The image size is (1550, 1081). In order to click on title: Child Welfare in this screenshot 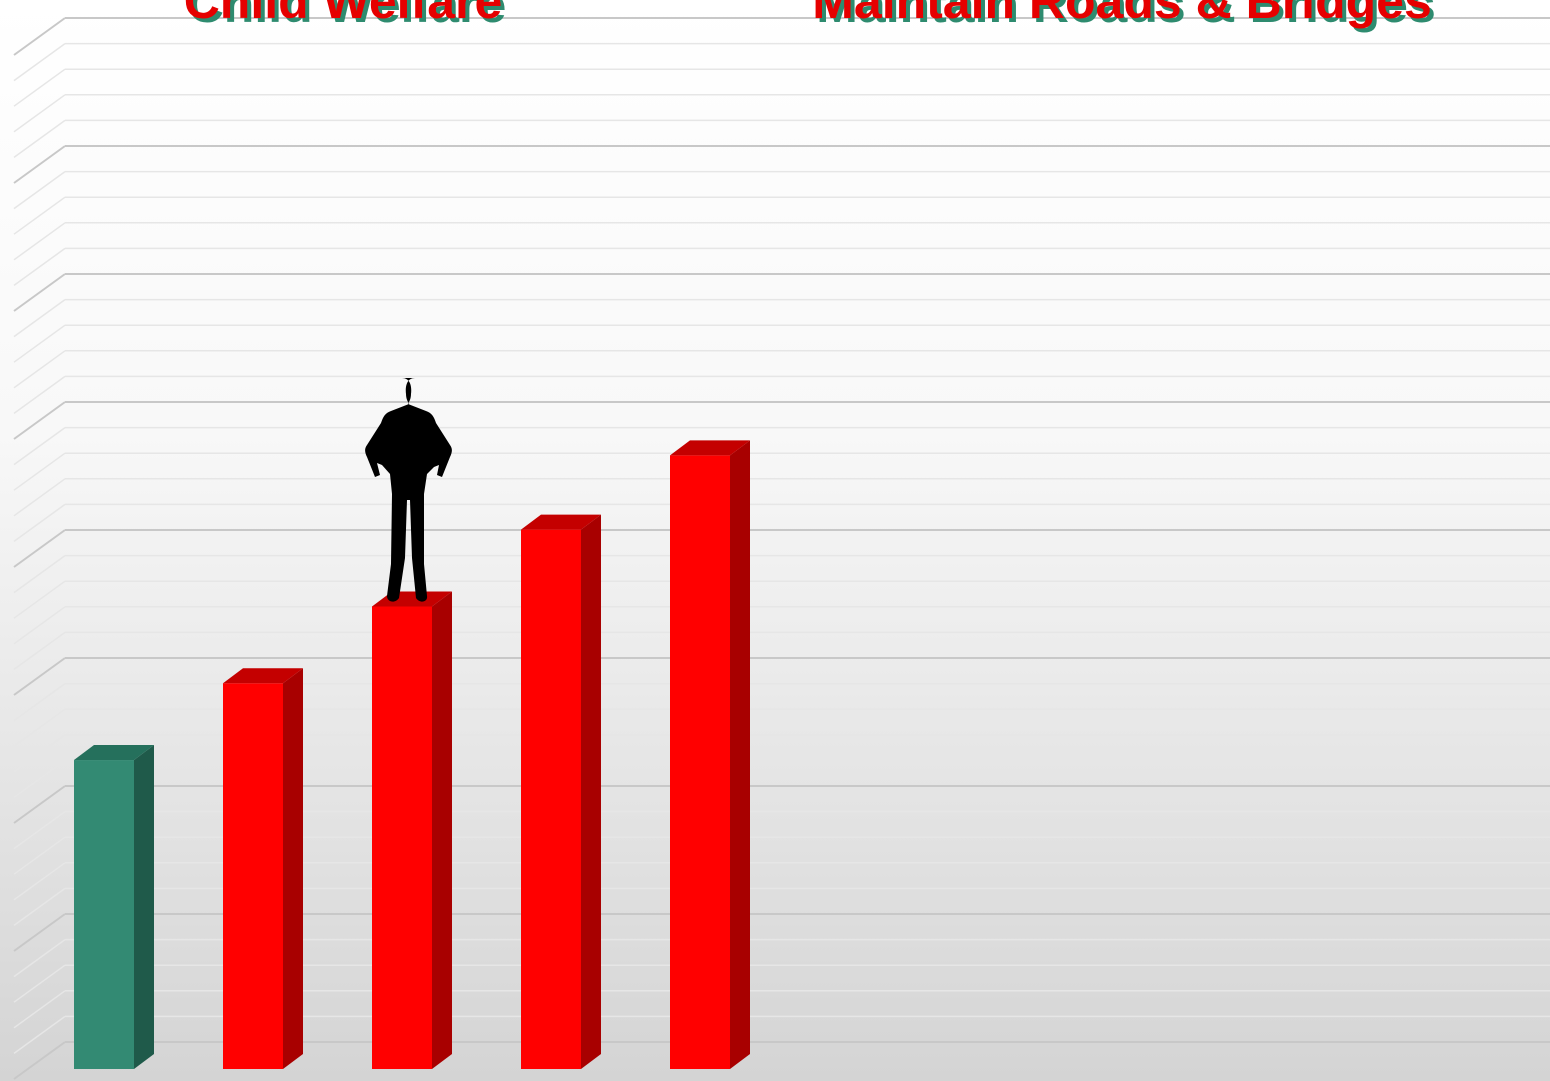, I will do `click(343, 14)`.